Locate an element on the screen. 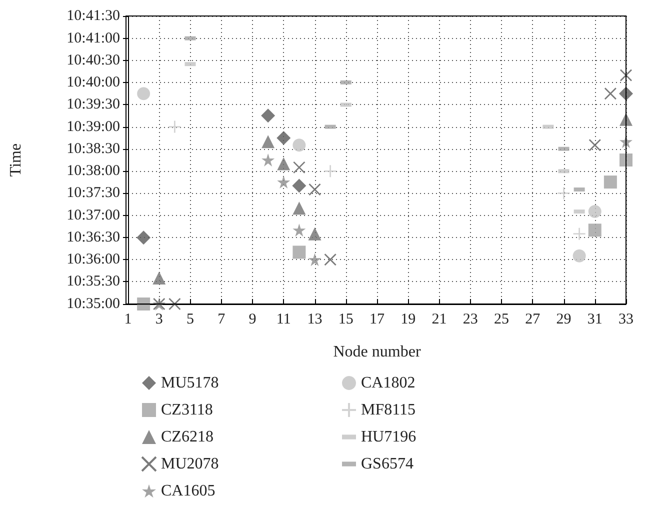 The height and width of the screenshot is (520, 647). legend-label: MF8115 is located at coordinates (388, 410).